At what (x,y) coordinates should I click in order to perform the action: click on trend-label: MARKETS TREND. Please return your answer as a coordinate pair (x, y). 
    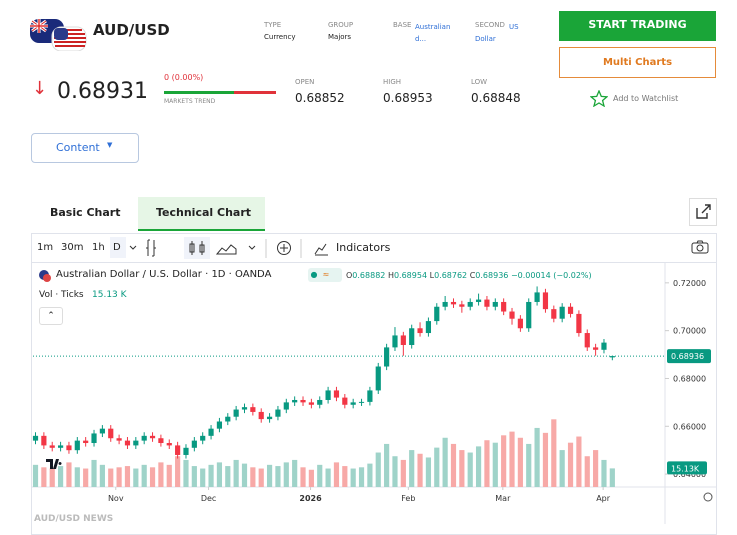
    Looking at the image, I should click on (190, 101).